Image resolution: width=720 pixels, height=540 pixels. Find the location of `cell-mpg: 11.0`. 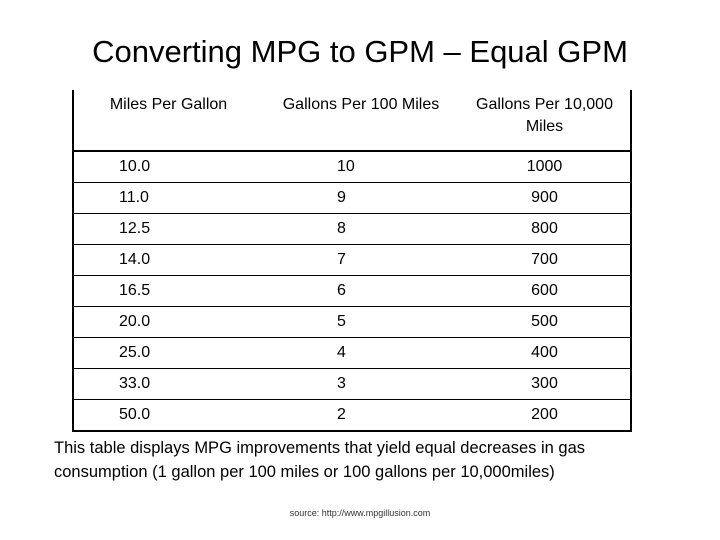

cell-mpg: 11.0 is located at coordinates (168, 198).